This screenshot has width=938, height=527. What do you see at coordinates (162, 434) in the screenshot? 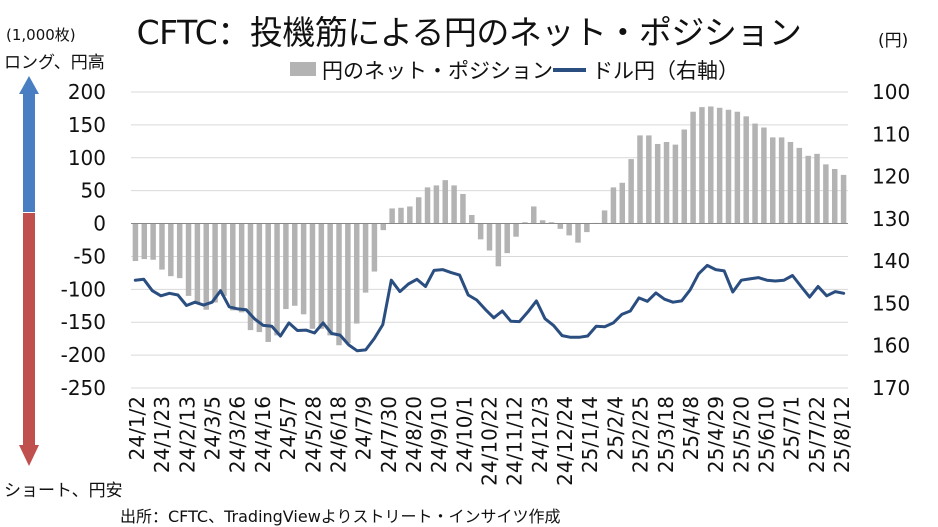
I see `x-tick-label: 24/1/23` at bounding box center [162, 434].